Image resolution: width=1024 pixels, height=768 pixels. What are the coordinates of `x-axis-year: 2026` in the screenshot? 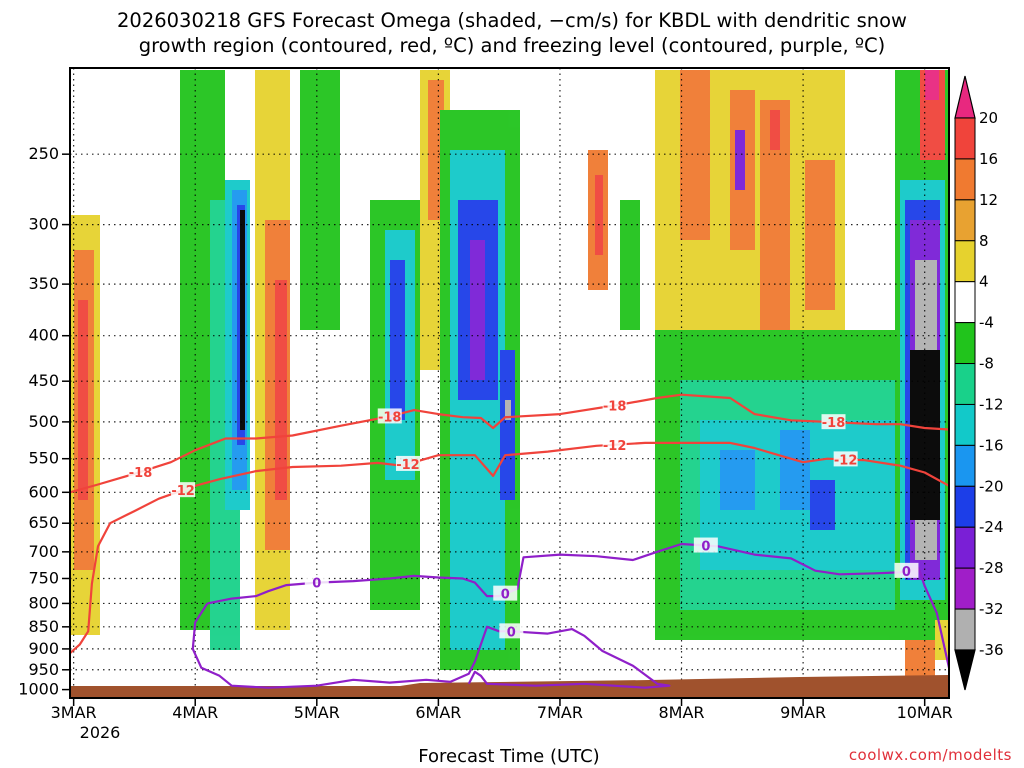 It's located at (100, 732).